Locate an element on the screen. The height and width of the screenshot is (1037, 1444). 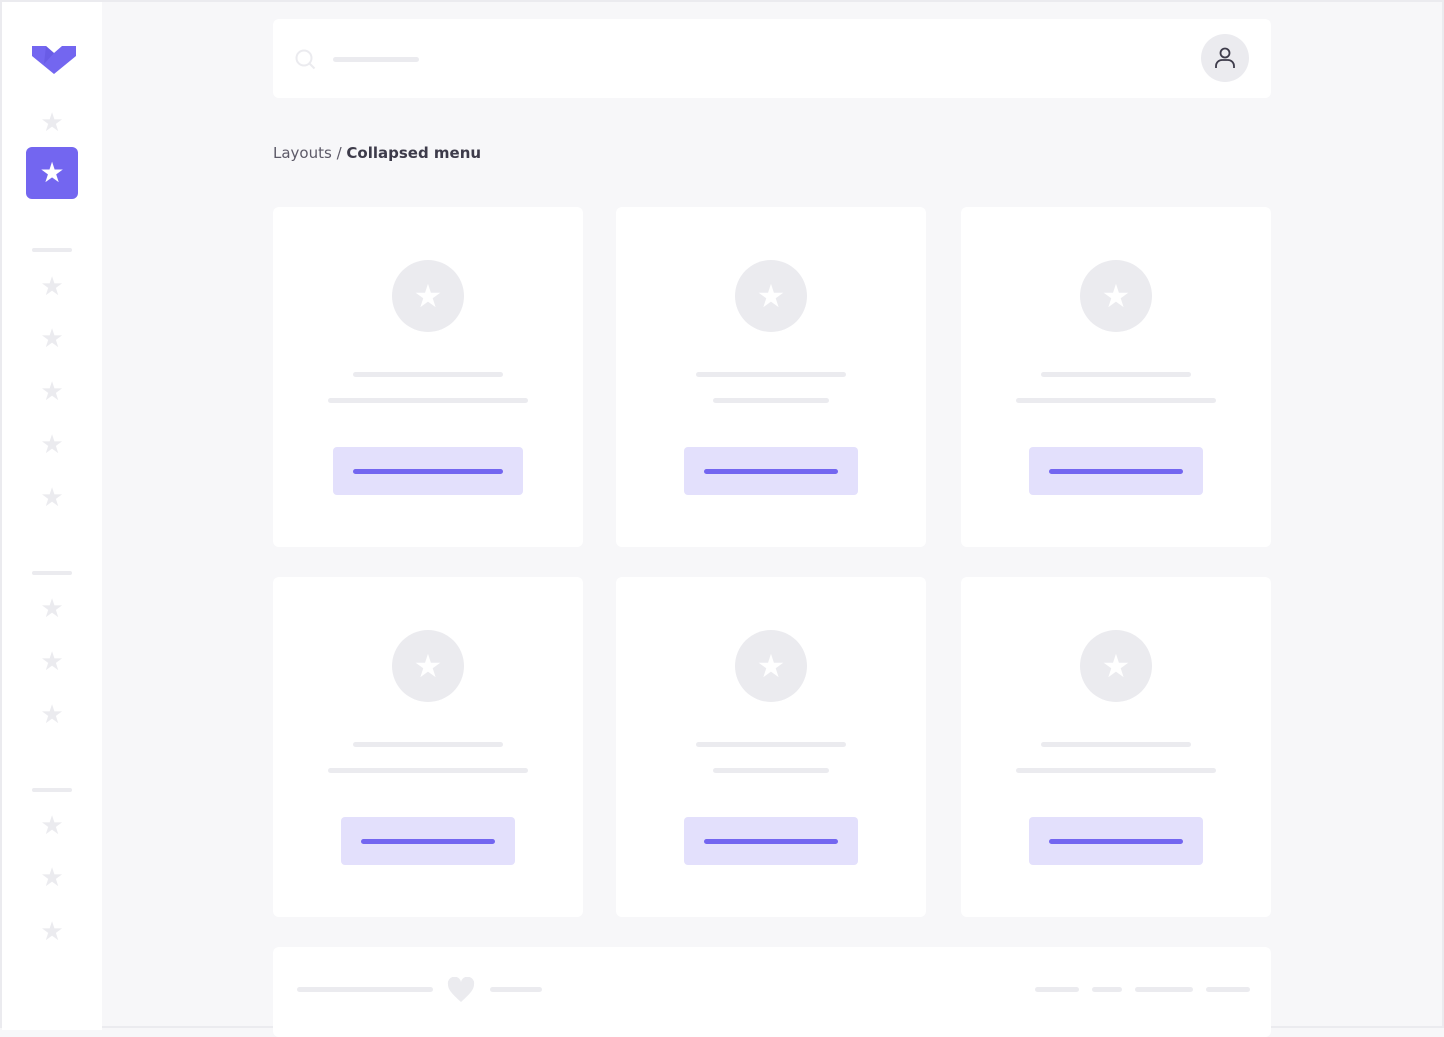
logo-icon is located at coordinates (54, 58).